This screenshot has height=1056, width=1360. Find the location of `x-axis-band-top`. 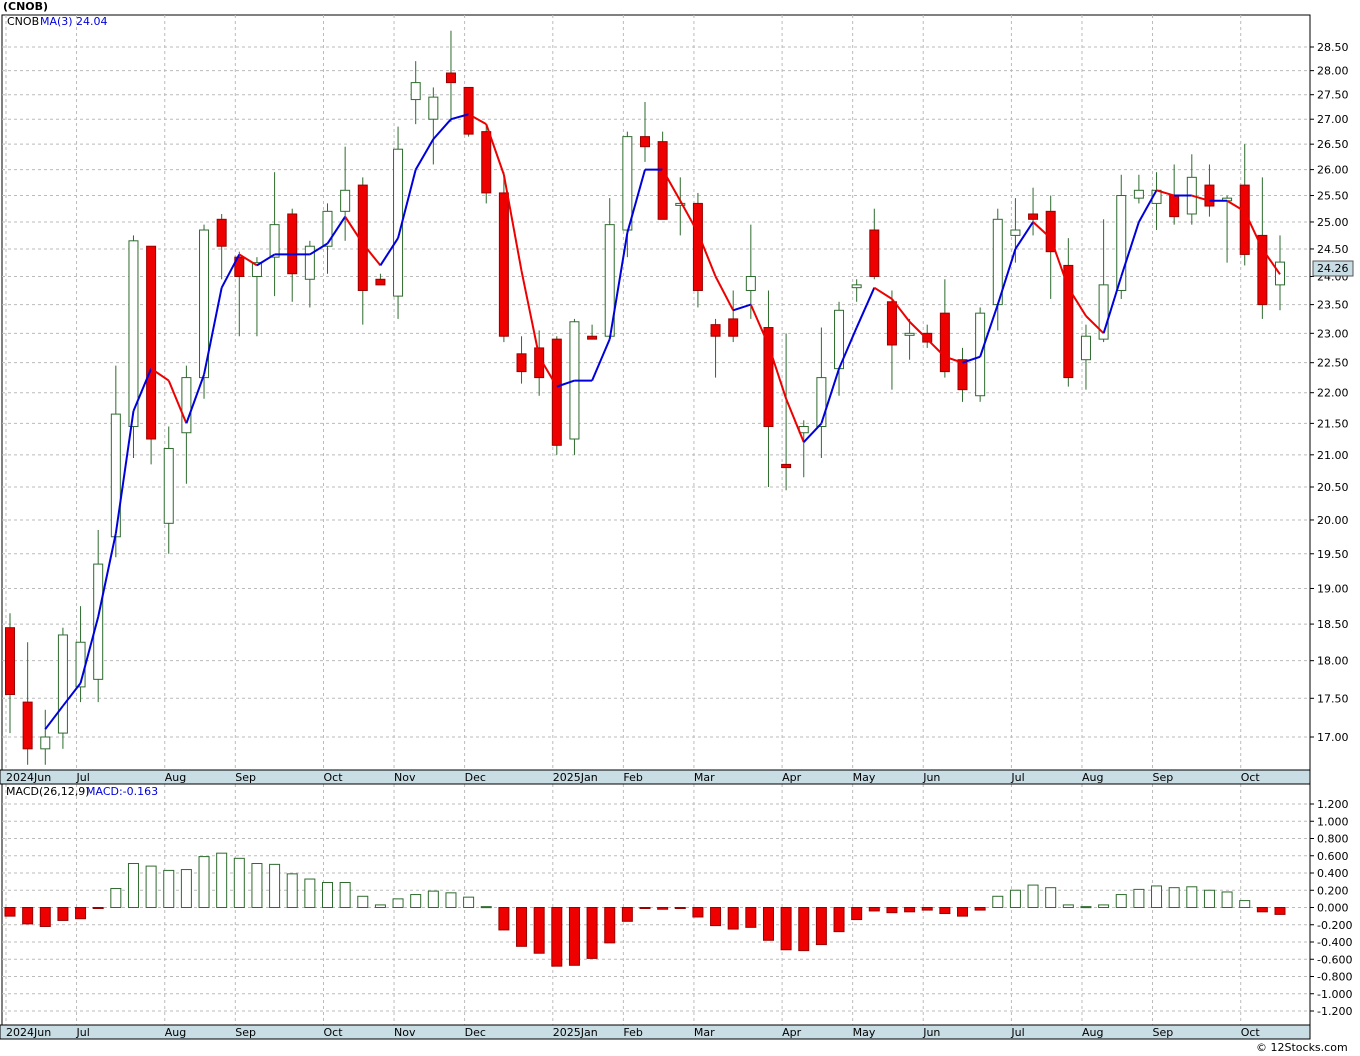

x-axis-band-top is located at coordinates (655, 777).